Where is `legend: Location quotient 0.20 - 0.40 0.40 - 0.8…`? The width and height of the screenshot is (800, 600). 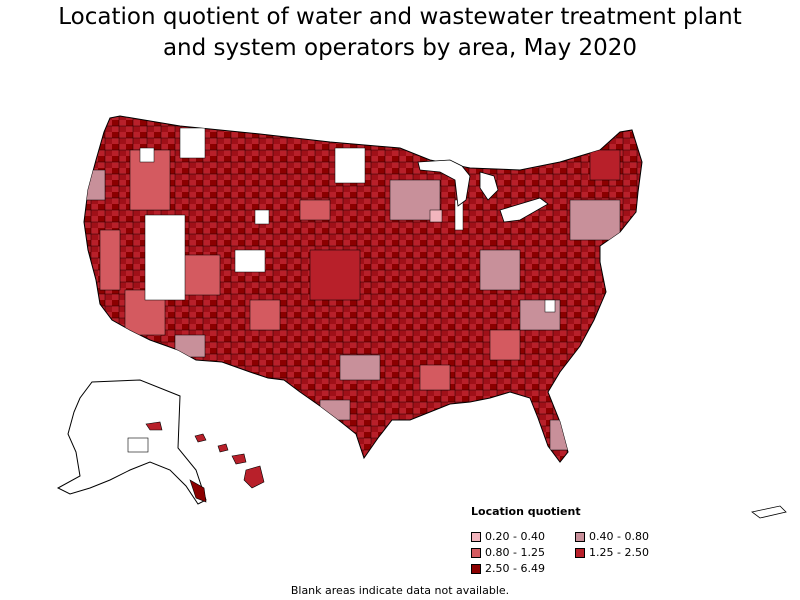
legend: Location quotient 0.20 - 0.40 0.40 - 0.8… is located at coordinates (581, 540).